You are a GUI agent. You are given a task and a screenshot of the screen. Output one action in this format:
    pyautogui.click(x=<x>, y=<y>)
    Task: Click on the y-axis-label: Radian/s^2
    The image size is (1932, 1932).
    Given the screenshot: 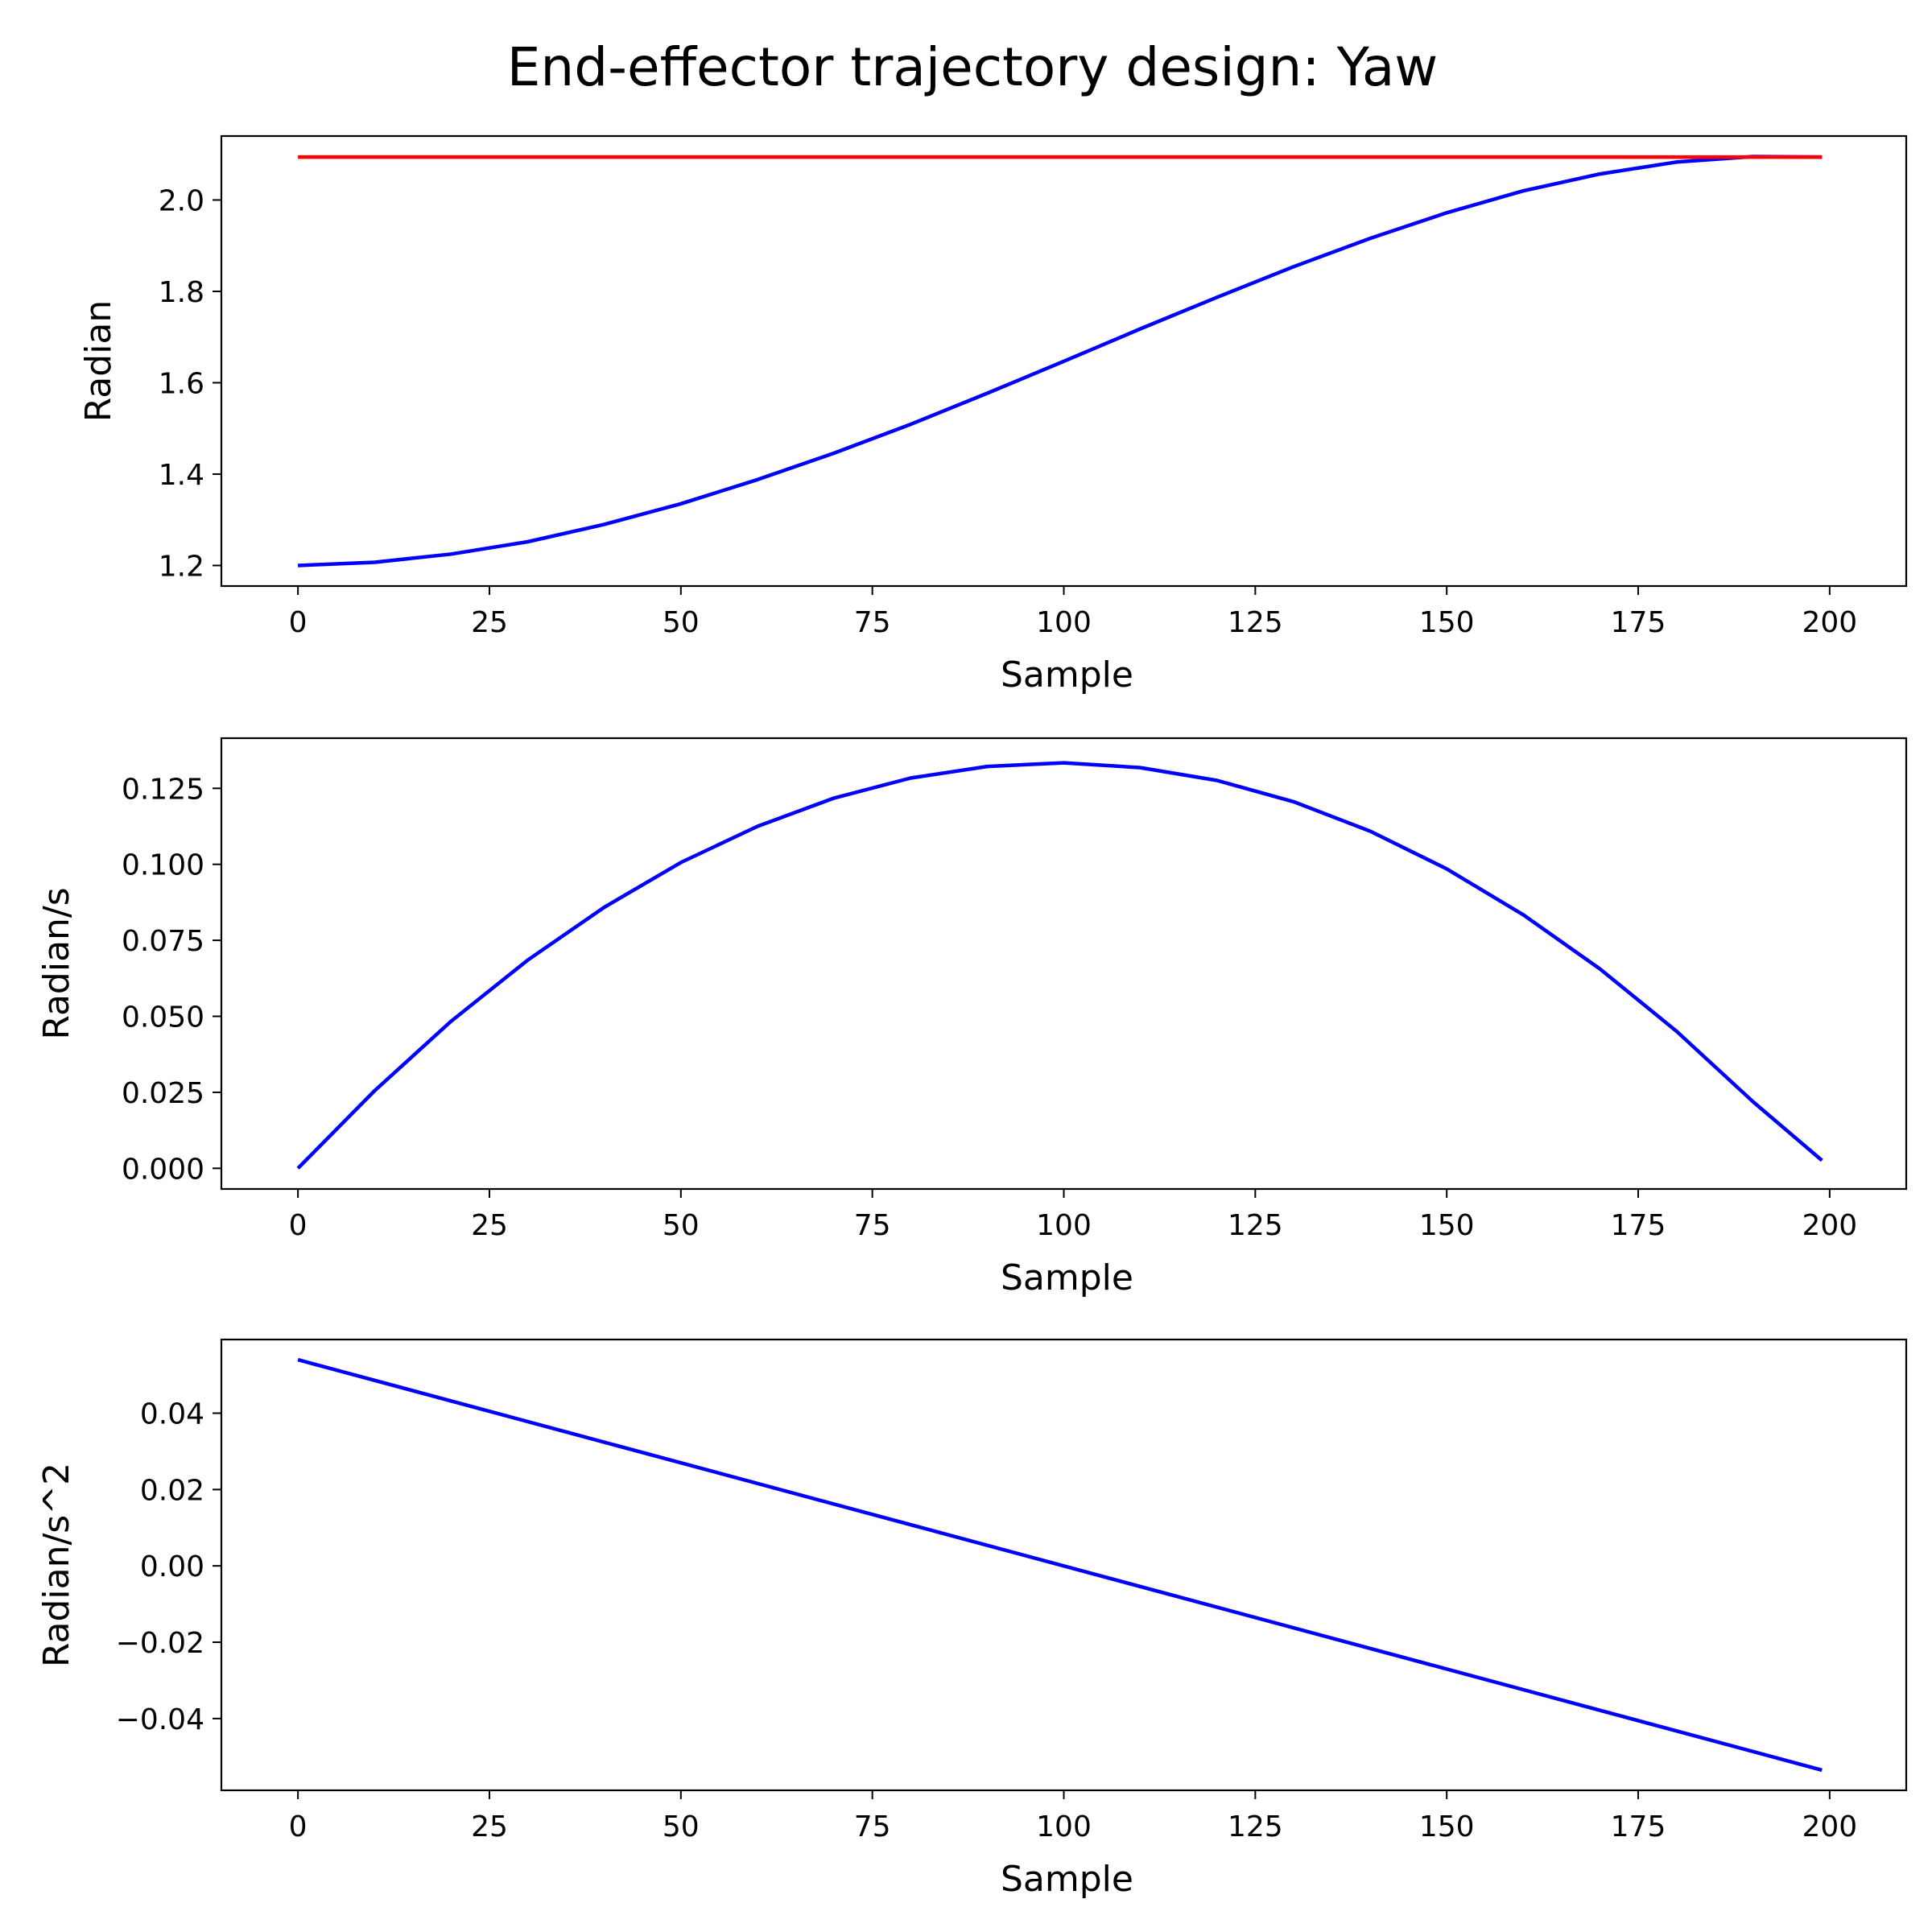 What is the action you would take?
    pyautogui.click(x=56, y=1565)
    